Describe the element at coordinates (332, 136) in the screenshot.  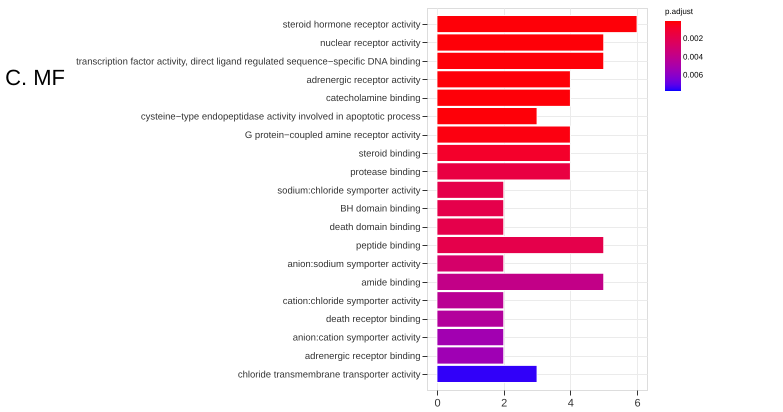
I see `y-tick-label: G protein−coupled amine receptor activity` at that location.